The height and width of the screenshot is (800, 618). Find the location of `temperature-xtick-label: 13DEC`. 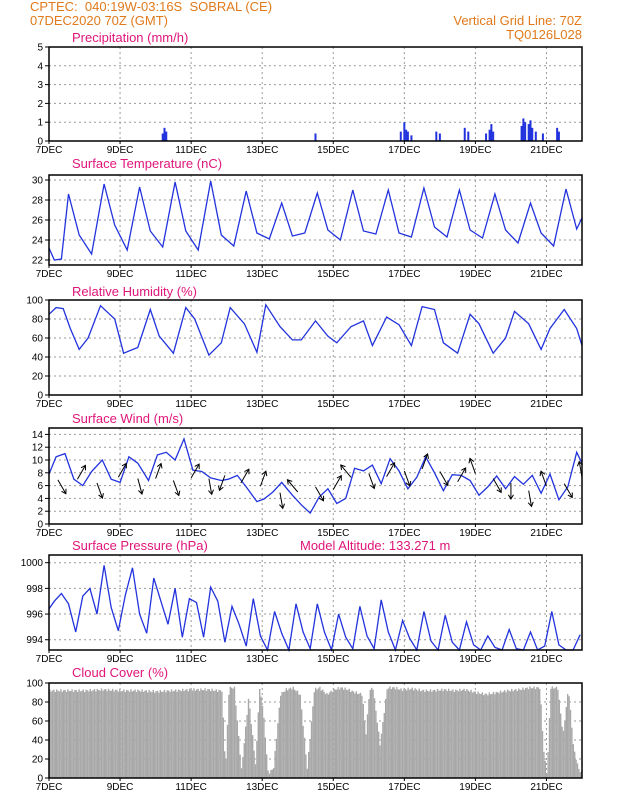

temperature-xtick-label: 13DEC is located at coordinates (262, 274).